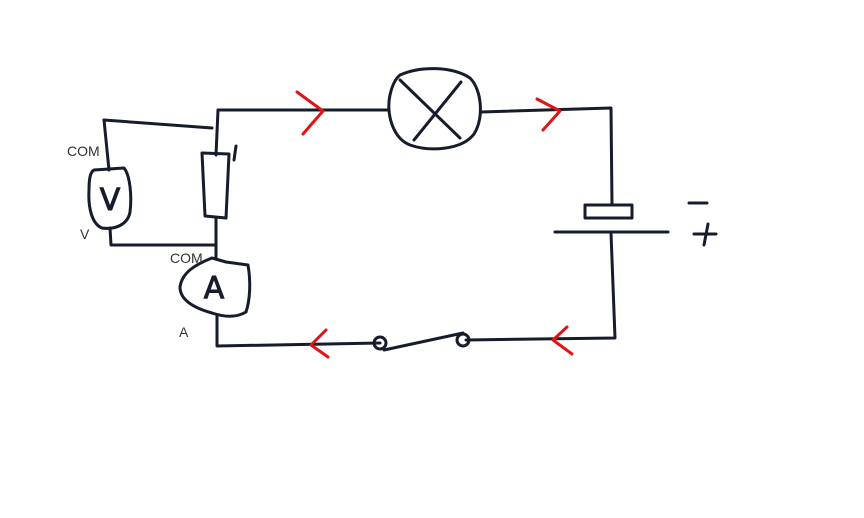 Image resolution: width=864 pixels, height=518 pixels. I want to click on top-wire-right, so click(546, 156).